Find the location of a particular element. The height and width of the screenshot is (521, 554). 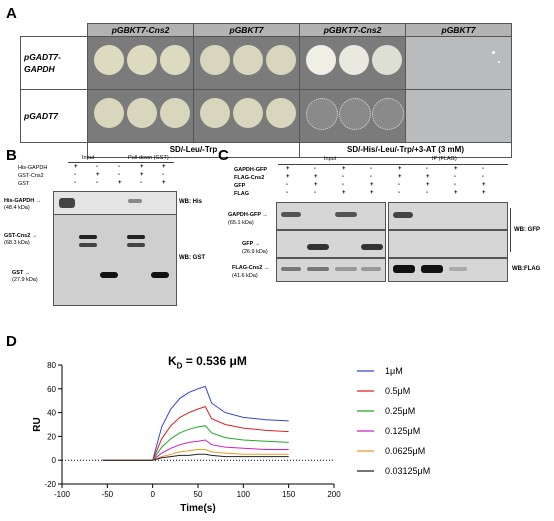

x-tick-label: -100 is located at coordinates (62, 494).